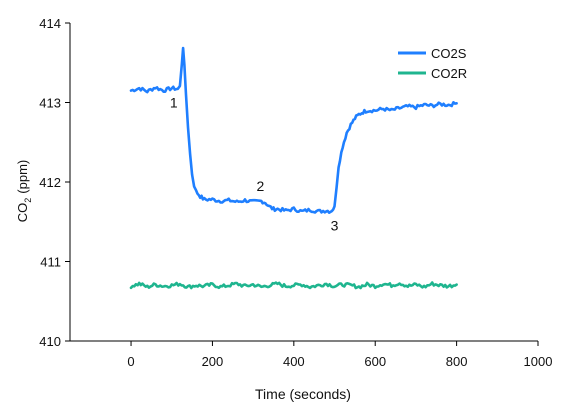  What do you see at coordinates (50, 182) in the screenshot?
I see `y-tick-label: 412` at bounding box center [50, 182].